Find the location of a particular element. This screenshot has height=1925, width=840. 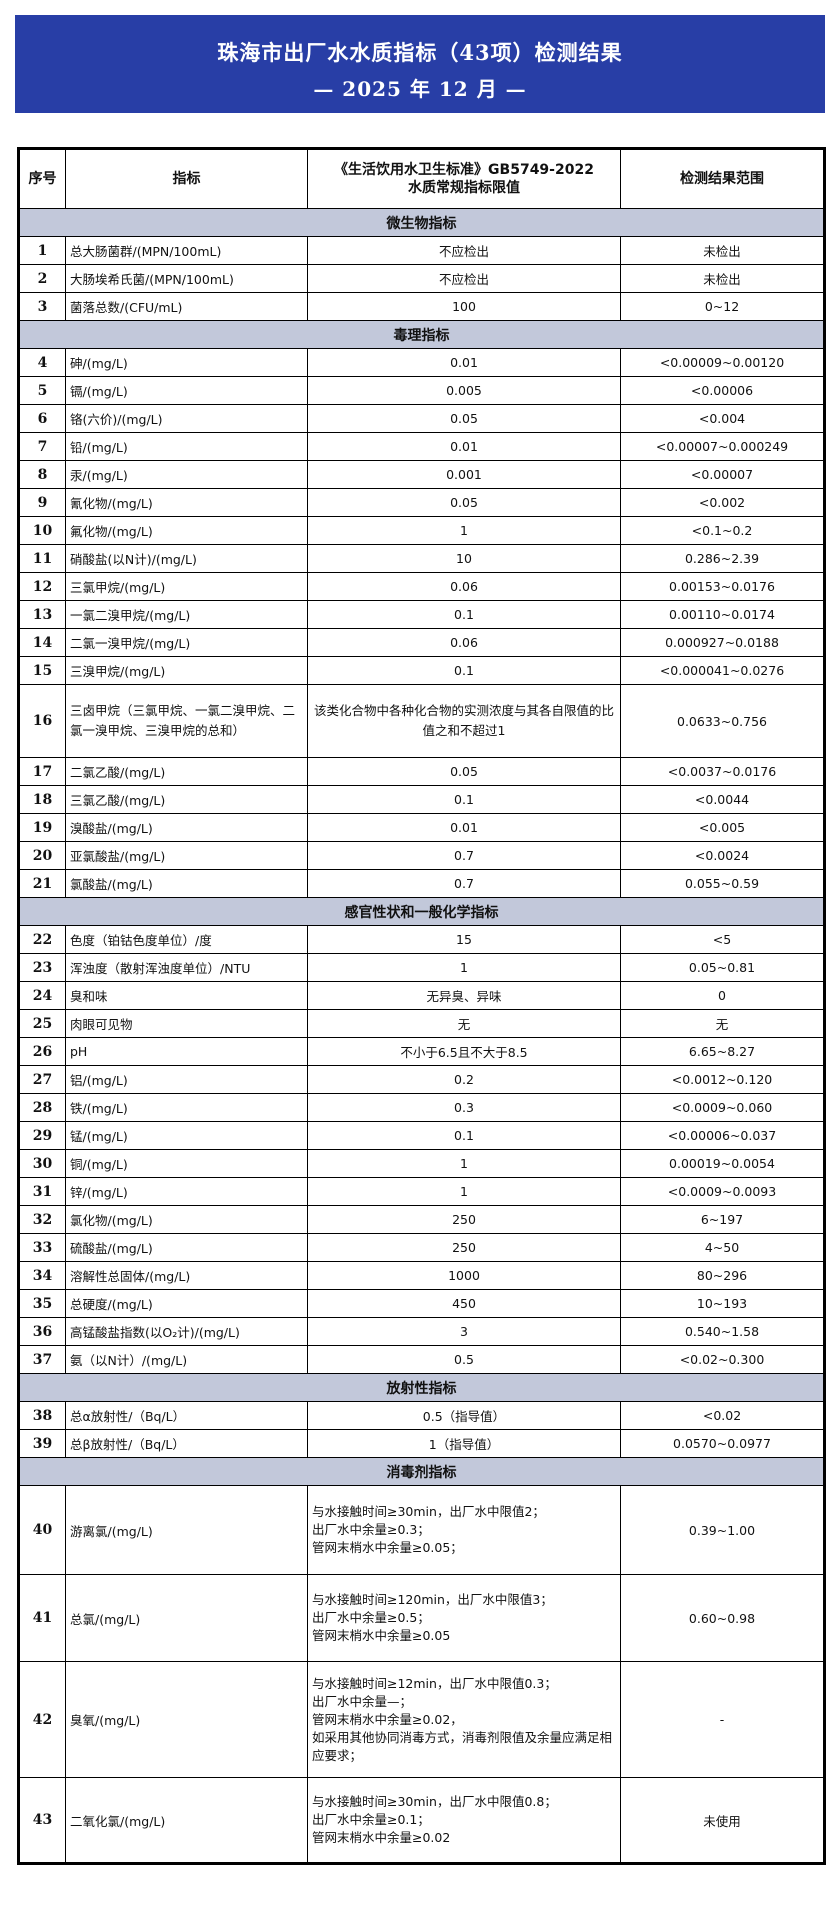

indicator-name: 硫酸盐/(mg/L) is located at coordinates (186, 1247).